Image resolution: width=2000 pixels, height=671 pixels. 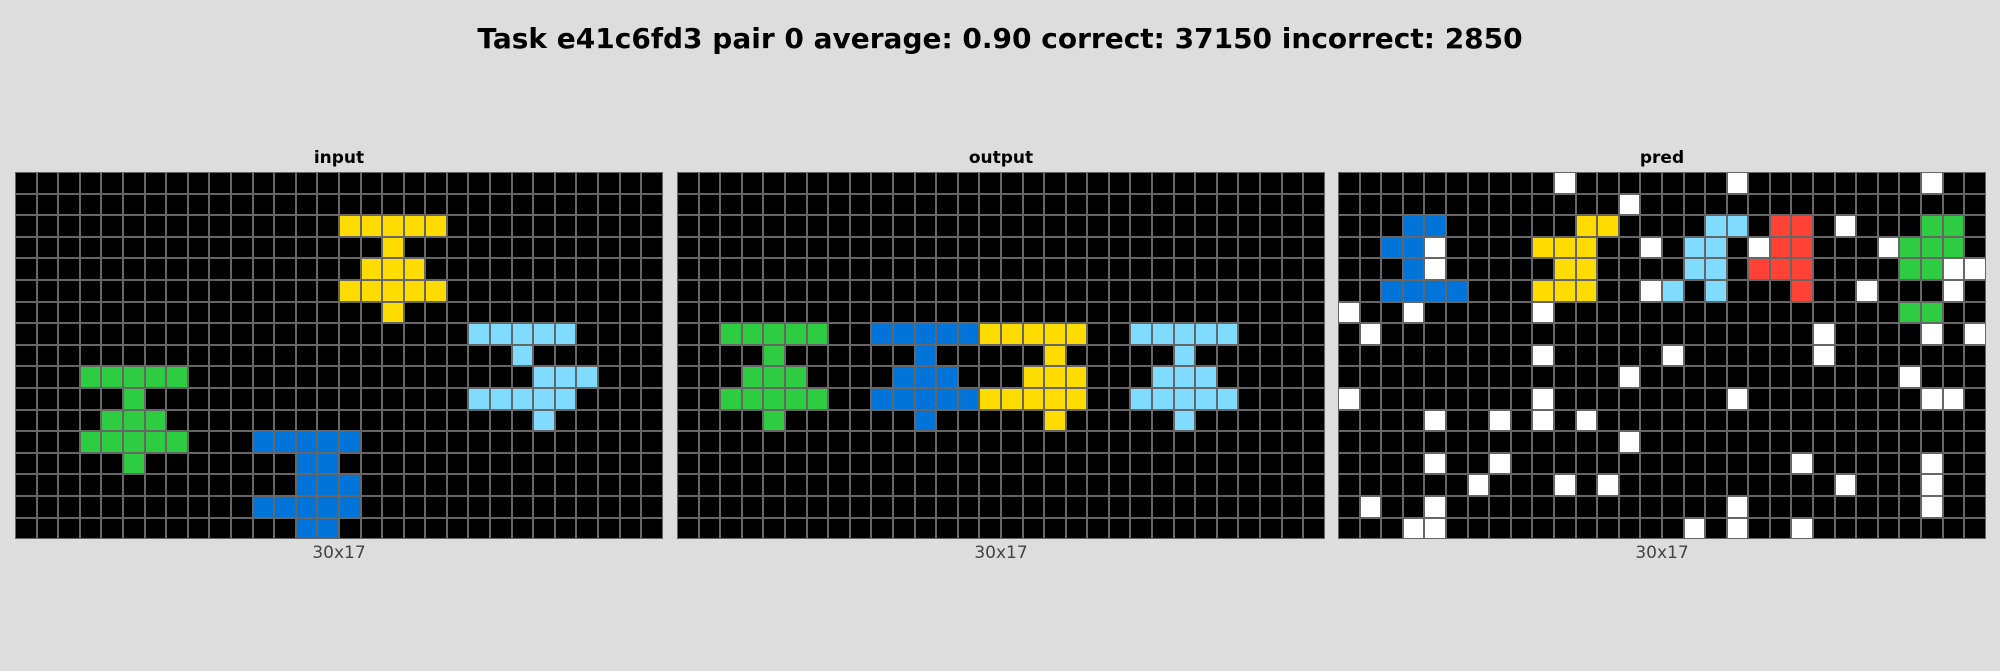 What do you see at coordinates (339, 553) in the screenshot?
I see `input-grid-size: 30x17` at bounding box center [339, 553].